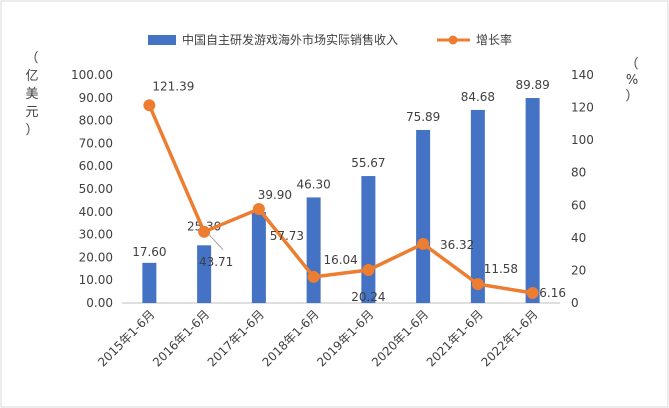 Image resolution: width=669 pixels, height=408 pixels. What do you see at coordinates (532, 85) in the screenshot?
I see `bar-data-label: 89.89` at bounding box center [532, 85].